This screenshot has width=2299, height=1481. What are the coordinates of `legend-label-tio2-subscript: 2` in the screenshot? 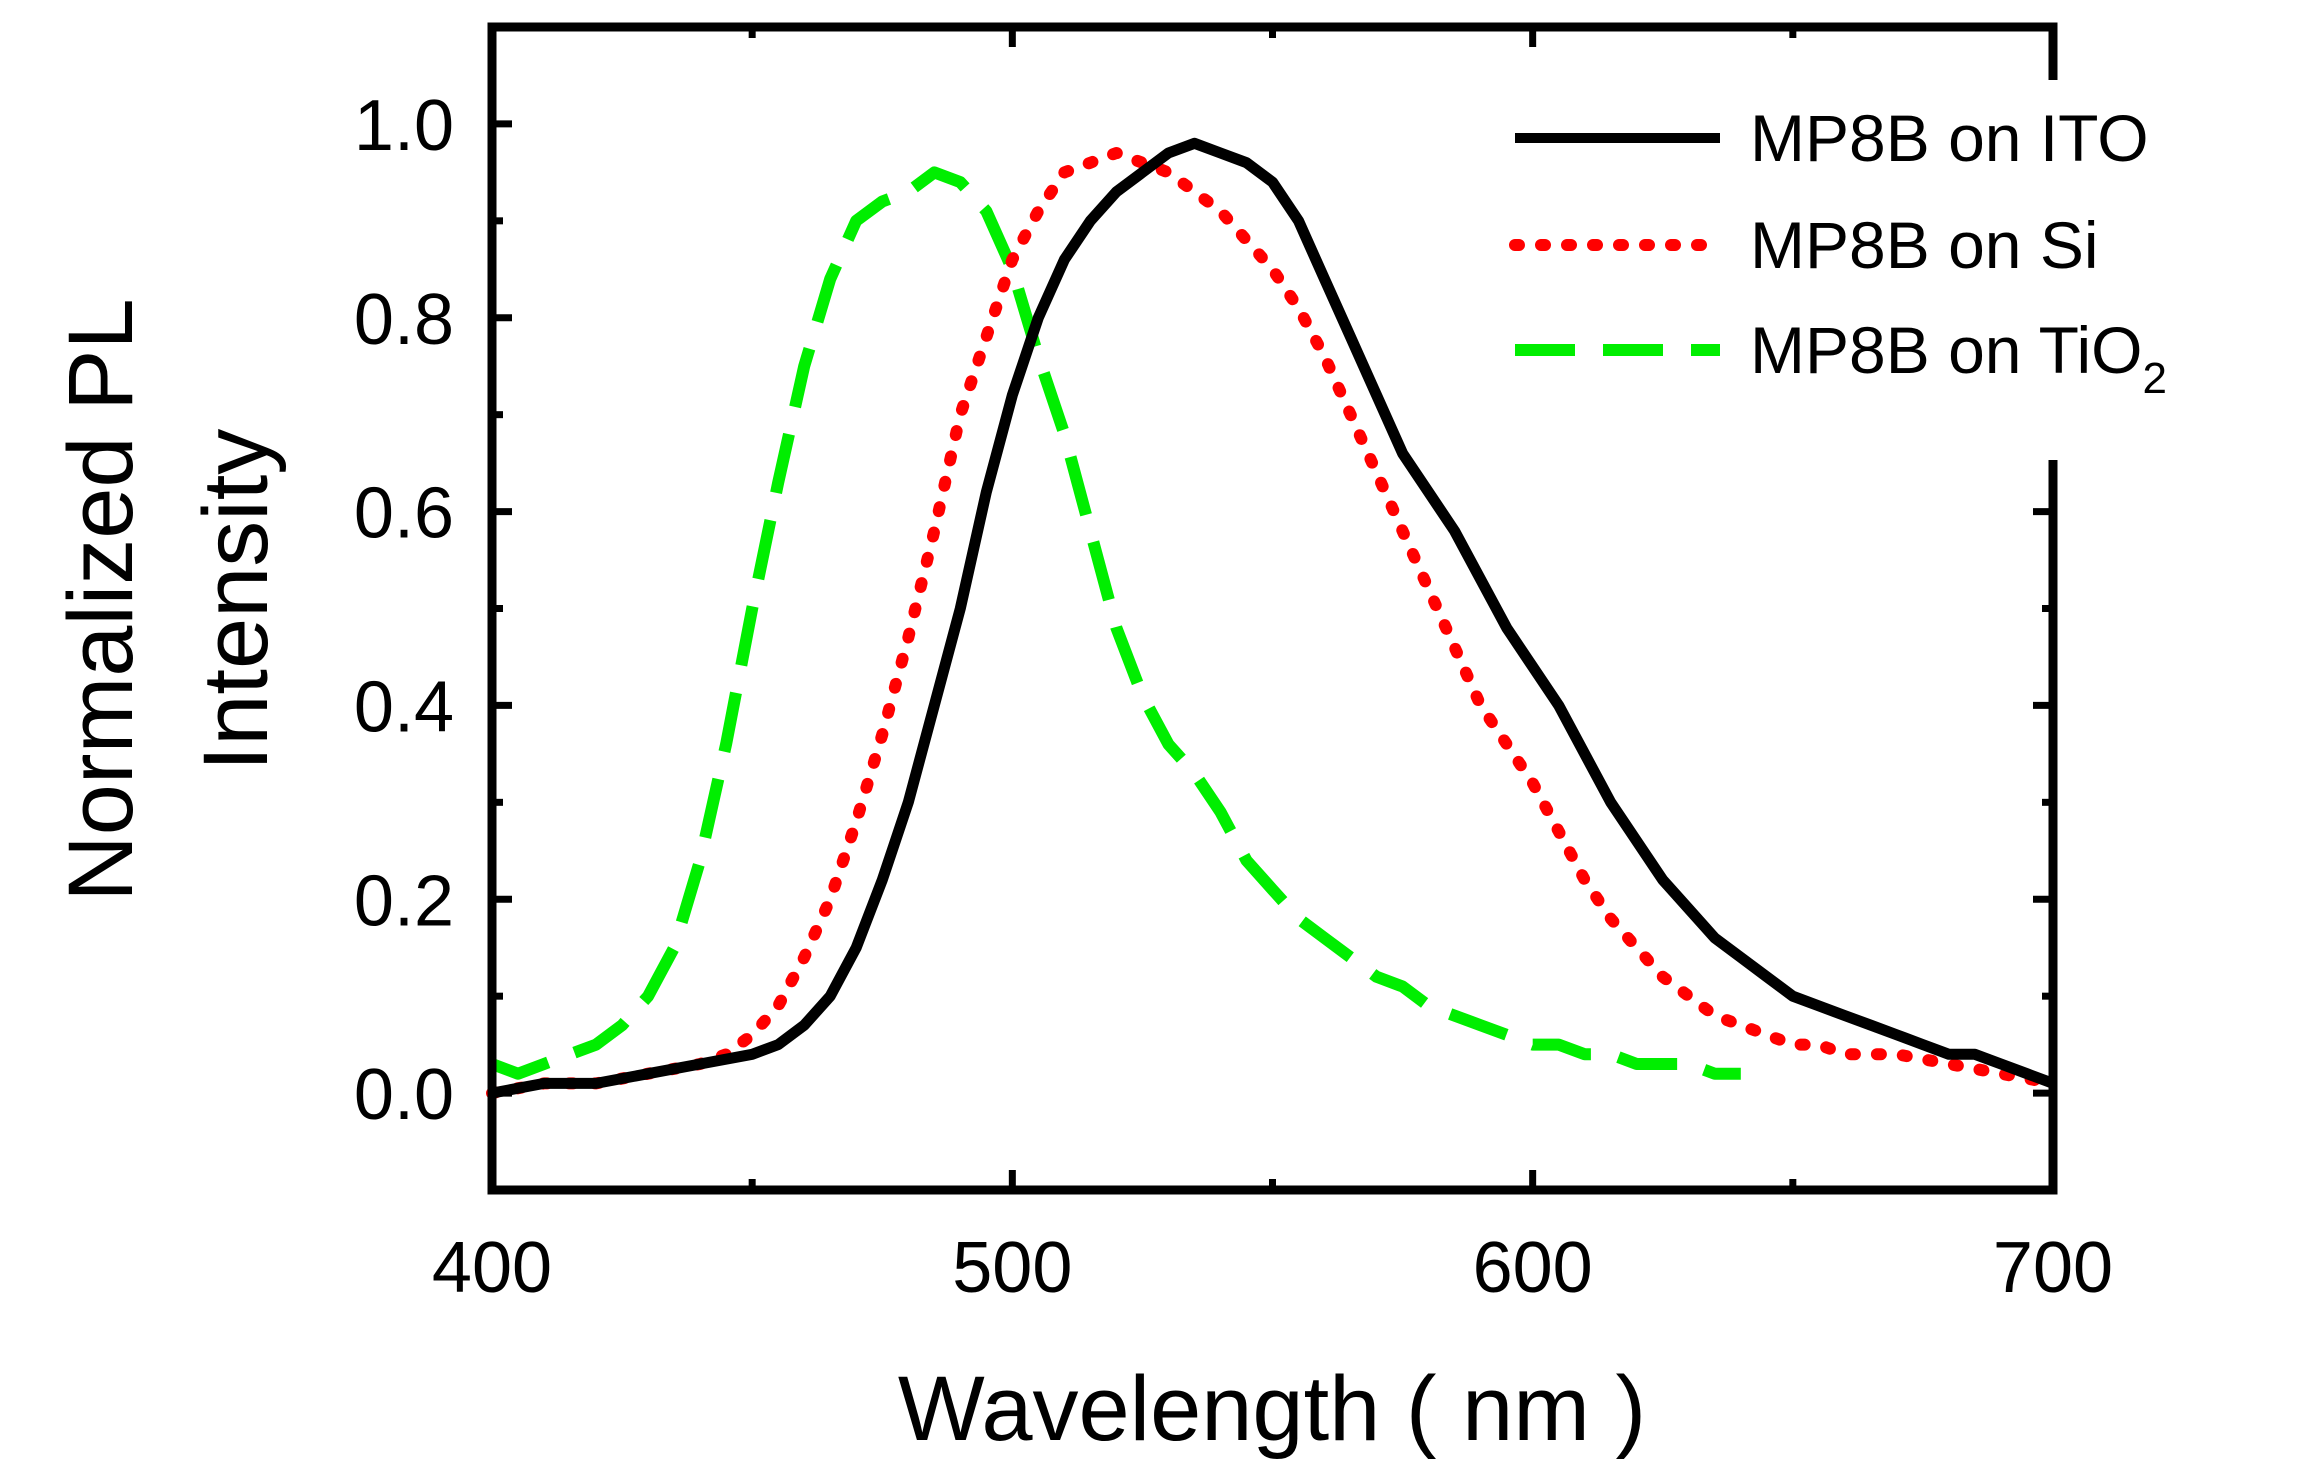 It's located at (2155, 378).